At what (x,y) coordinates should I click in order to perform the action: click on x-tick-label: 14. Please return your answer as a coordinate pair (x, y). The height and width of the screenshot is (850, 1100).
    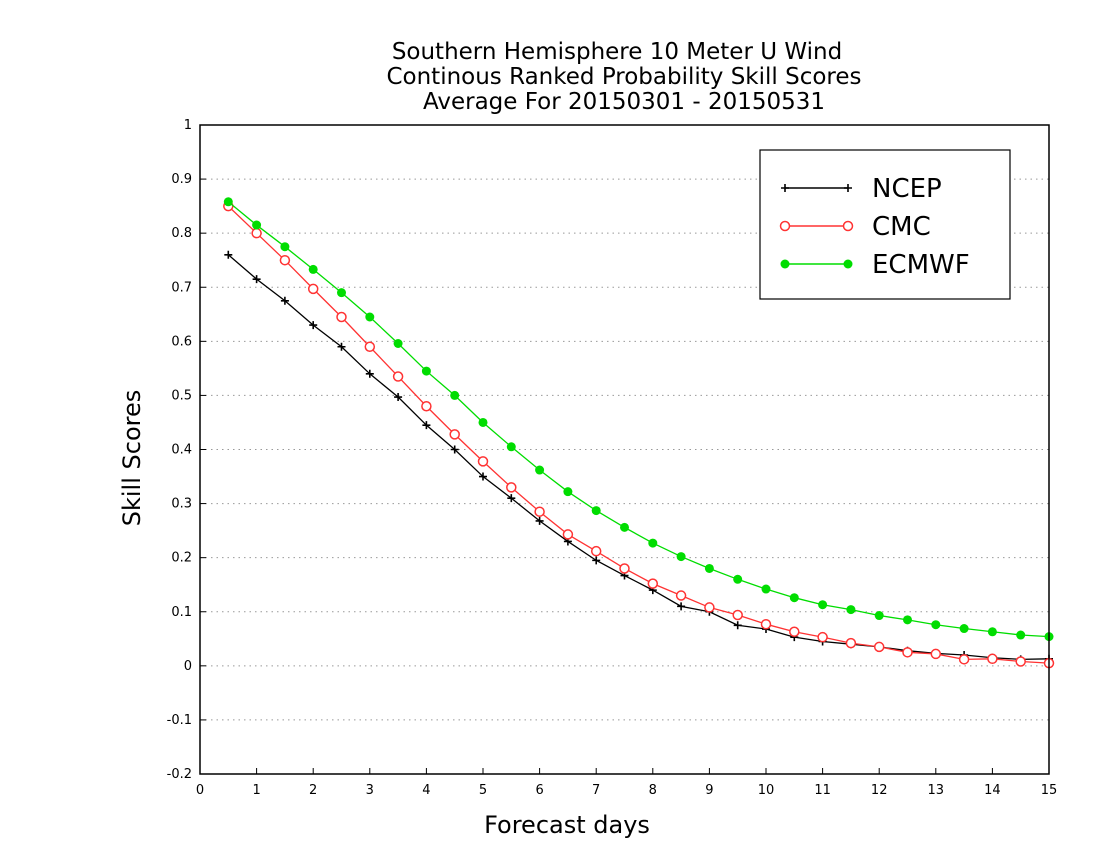
    Looking at the image, I should click on (992, 790).